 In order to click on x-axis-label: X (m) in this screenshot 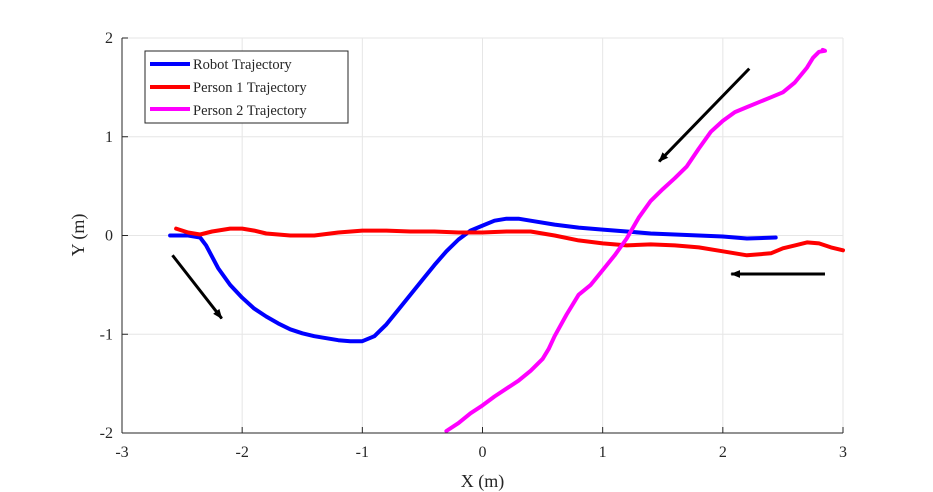, I will do `click(483, 481)`.